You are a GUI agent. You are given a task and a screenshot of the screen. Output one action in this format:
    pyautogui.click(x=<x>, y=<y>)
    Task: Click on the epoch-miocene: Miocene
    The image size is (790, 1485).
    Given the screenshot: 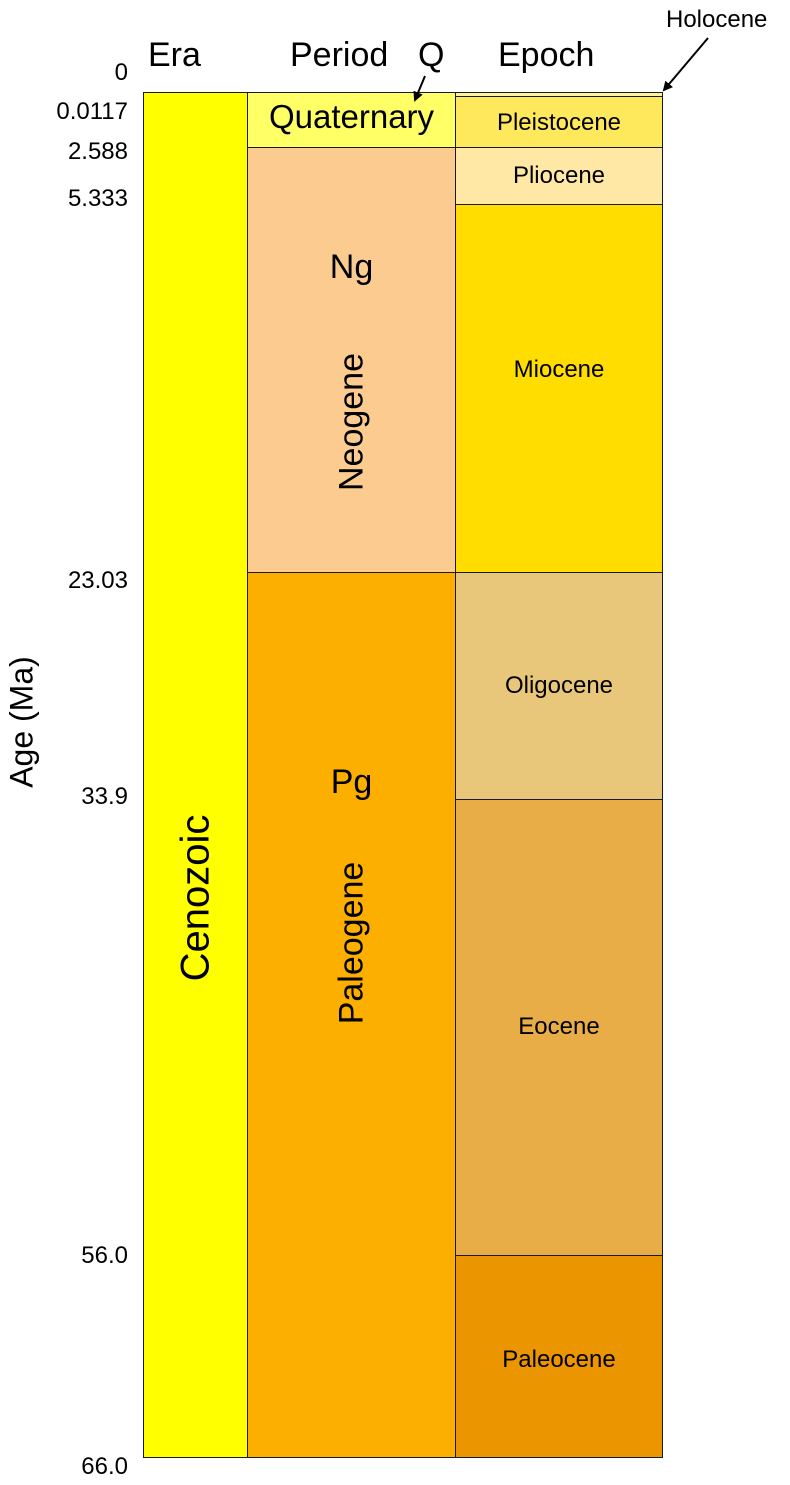 What is the action you would take?
    pyautogui.click(x=559, y=388)
    